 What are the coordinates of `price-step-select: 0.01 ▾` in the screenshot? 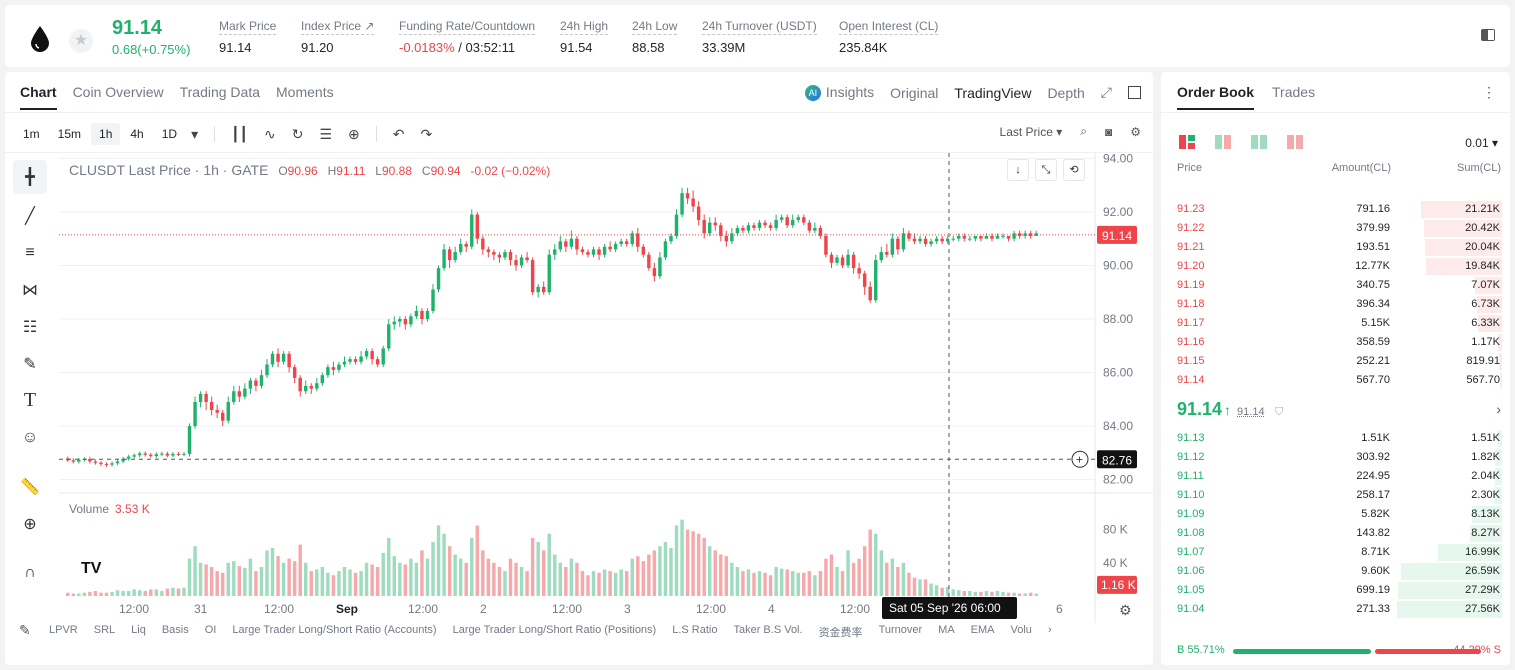 It's located at (1481, 143).